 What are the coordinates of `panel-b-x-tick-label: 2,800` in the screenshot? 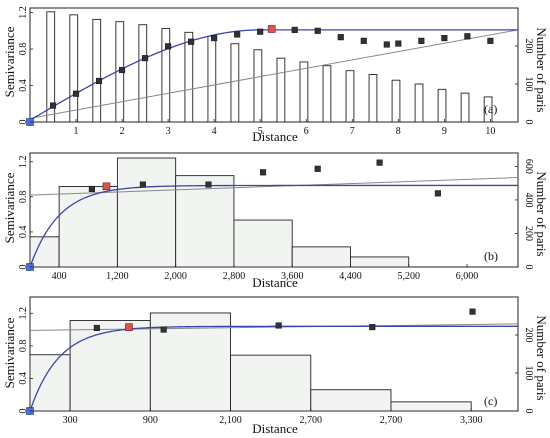 It's located at (234, 276).